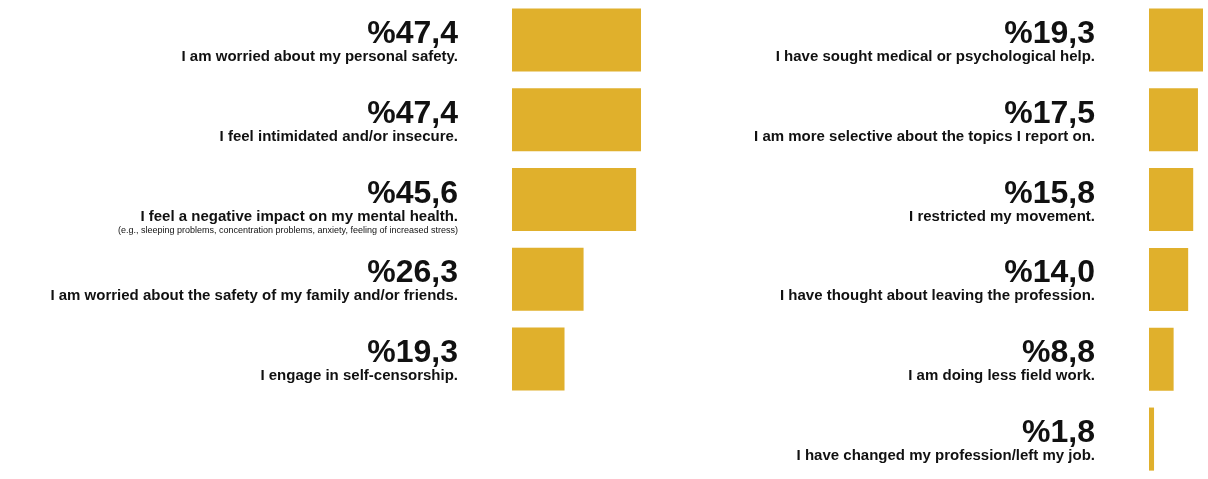 This screenshot has height=479, width=1208. What do you see at coordinates (1049, 111) in the screenshot?
I see `data-label: %17,5` at bounding box center [1049, 111].